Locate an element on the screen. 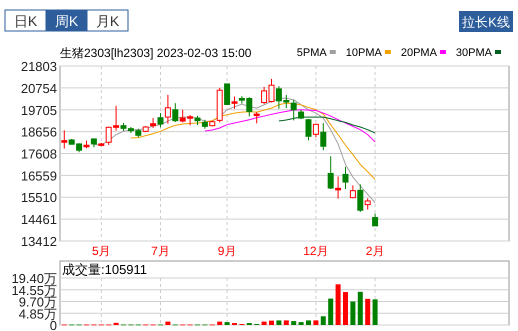 Image resolution: width=518 pixels, height=331 pixels. y-tick-label: 13412 is located at coordinates (38, 241).